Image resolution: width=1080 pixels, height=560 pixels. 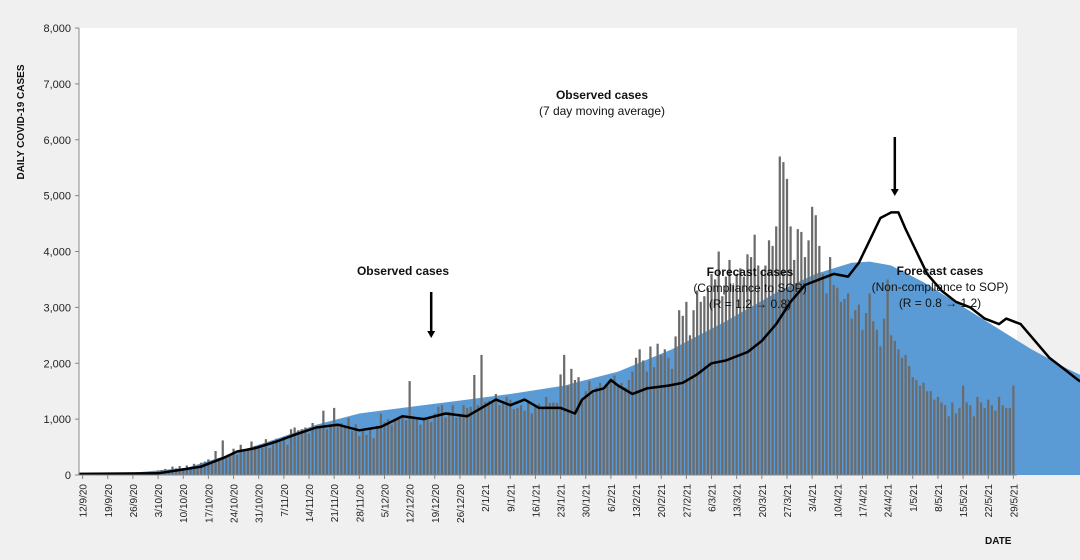 I want to click on x-tick-label: 19/12/20, so click(x=436, y=503).